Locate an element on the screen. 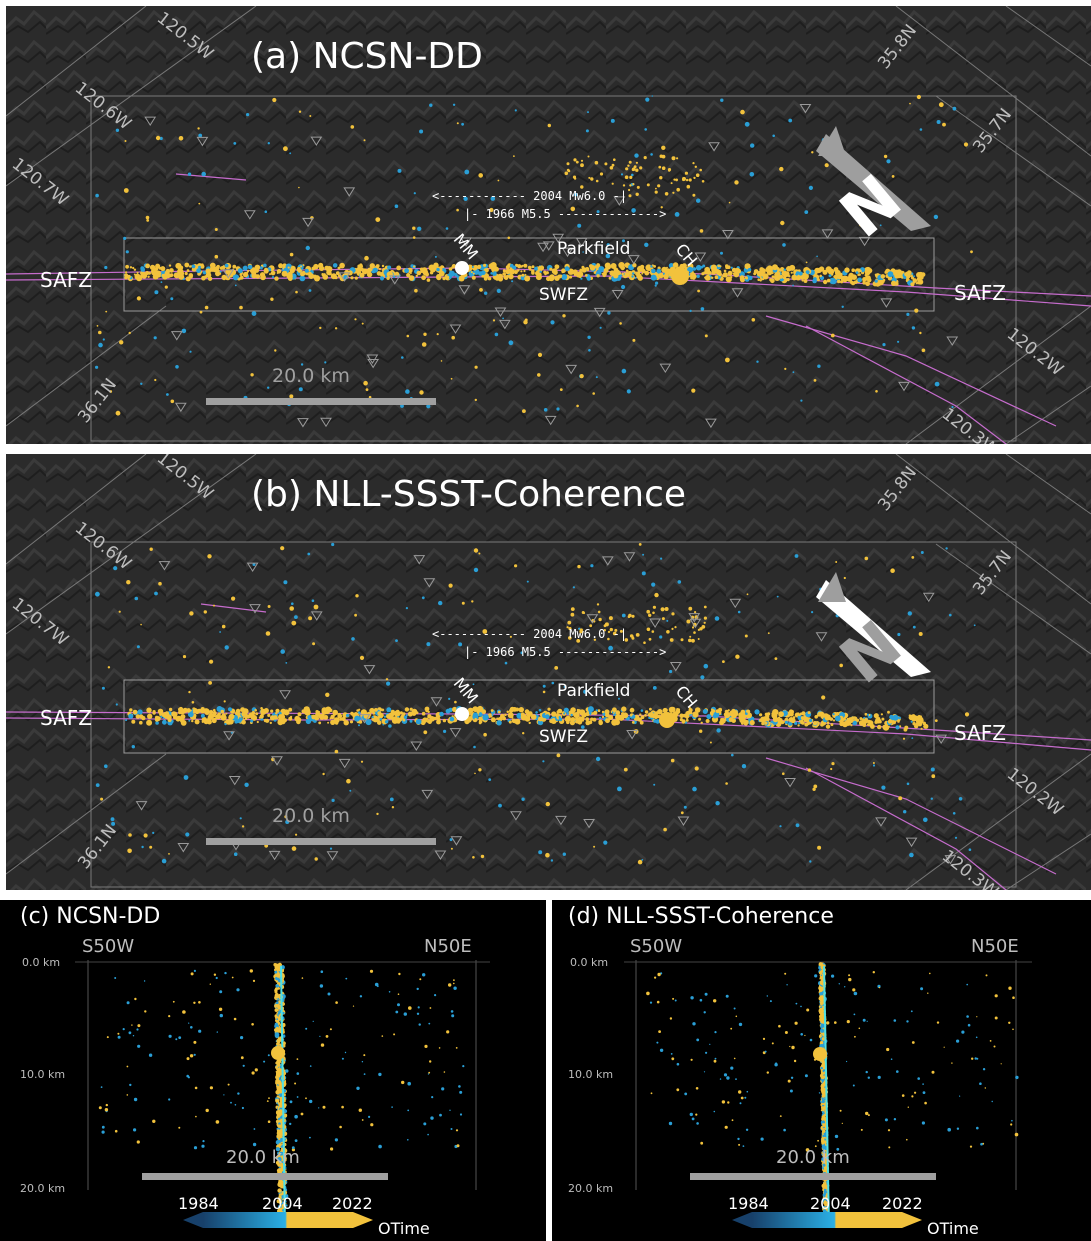 The image size is (1091, 1241). scale-bar is located at coordinates (813, 1176).